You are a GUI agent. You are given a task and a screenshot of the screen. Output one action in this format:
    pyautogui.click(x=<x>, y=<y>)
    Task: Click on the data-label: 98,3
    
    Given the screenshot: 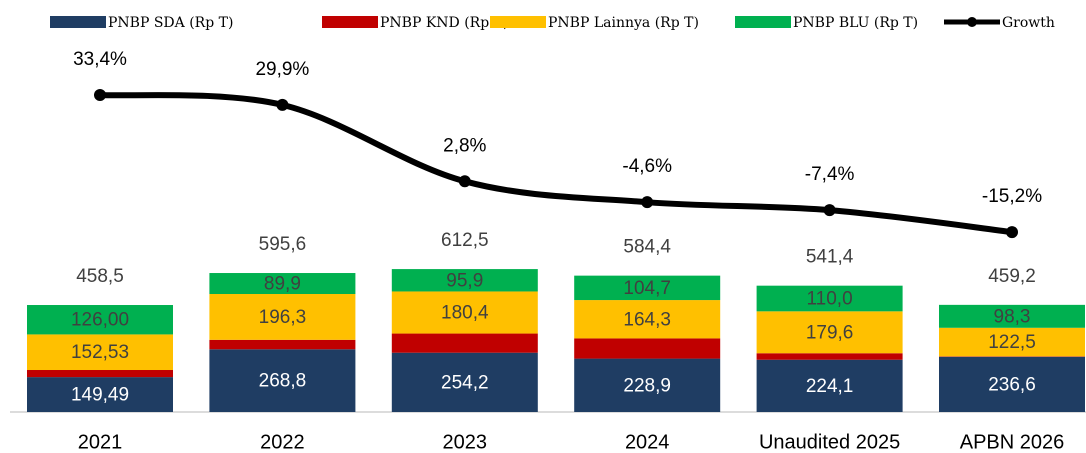 What is the action you would take?
    pyautogui.click(x=1012, y=316)
    